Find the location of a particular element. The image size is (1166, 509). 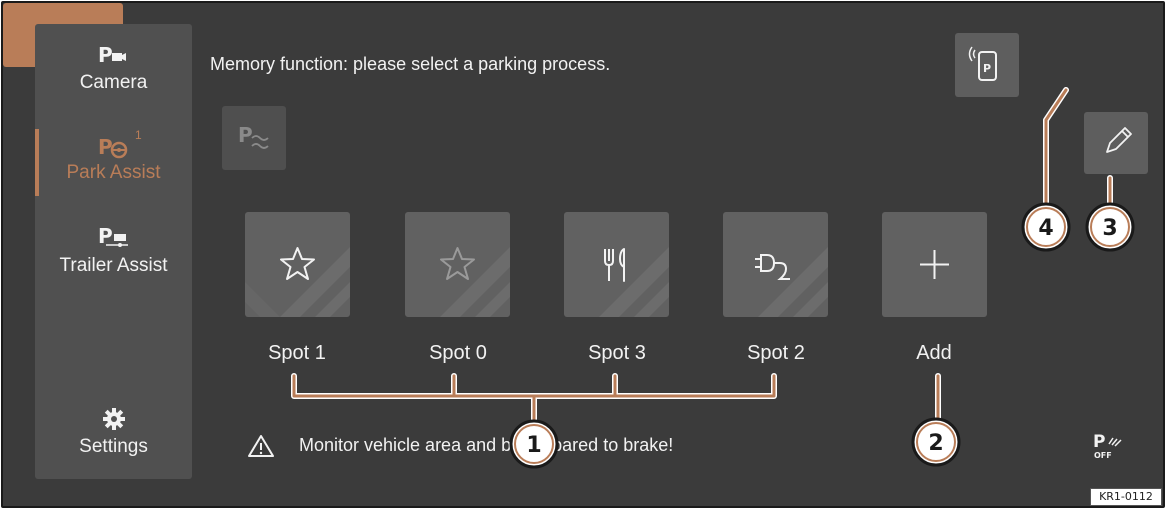

callout-4: 4 is located at coordinates (1046, 227).